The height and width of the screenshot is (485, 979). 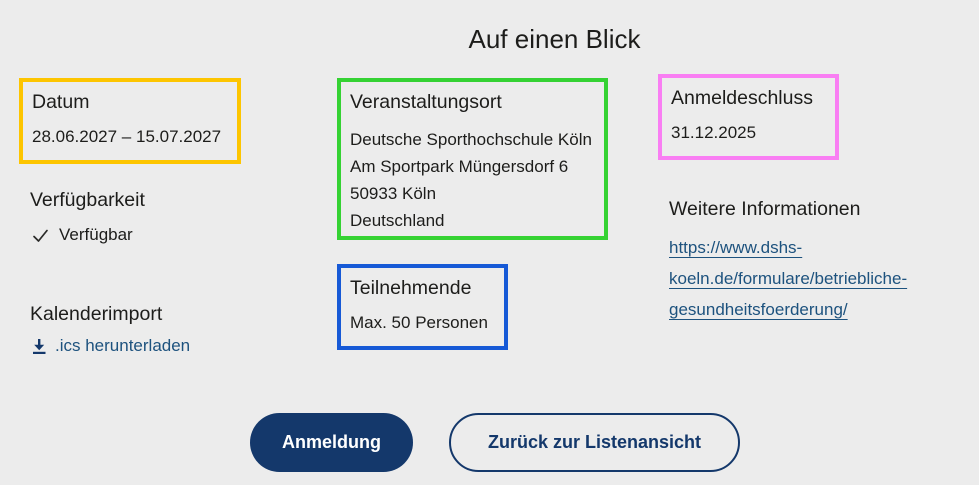 I want to click on date-highlight-box: Datum 28.06.2027 – 15.07.2027, so click(x=130, y=121).